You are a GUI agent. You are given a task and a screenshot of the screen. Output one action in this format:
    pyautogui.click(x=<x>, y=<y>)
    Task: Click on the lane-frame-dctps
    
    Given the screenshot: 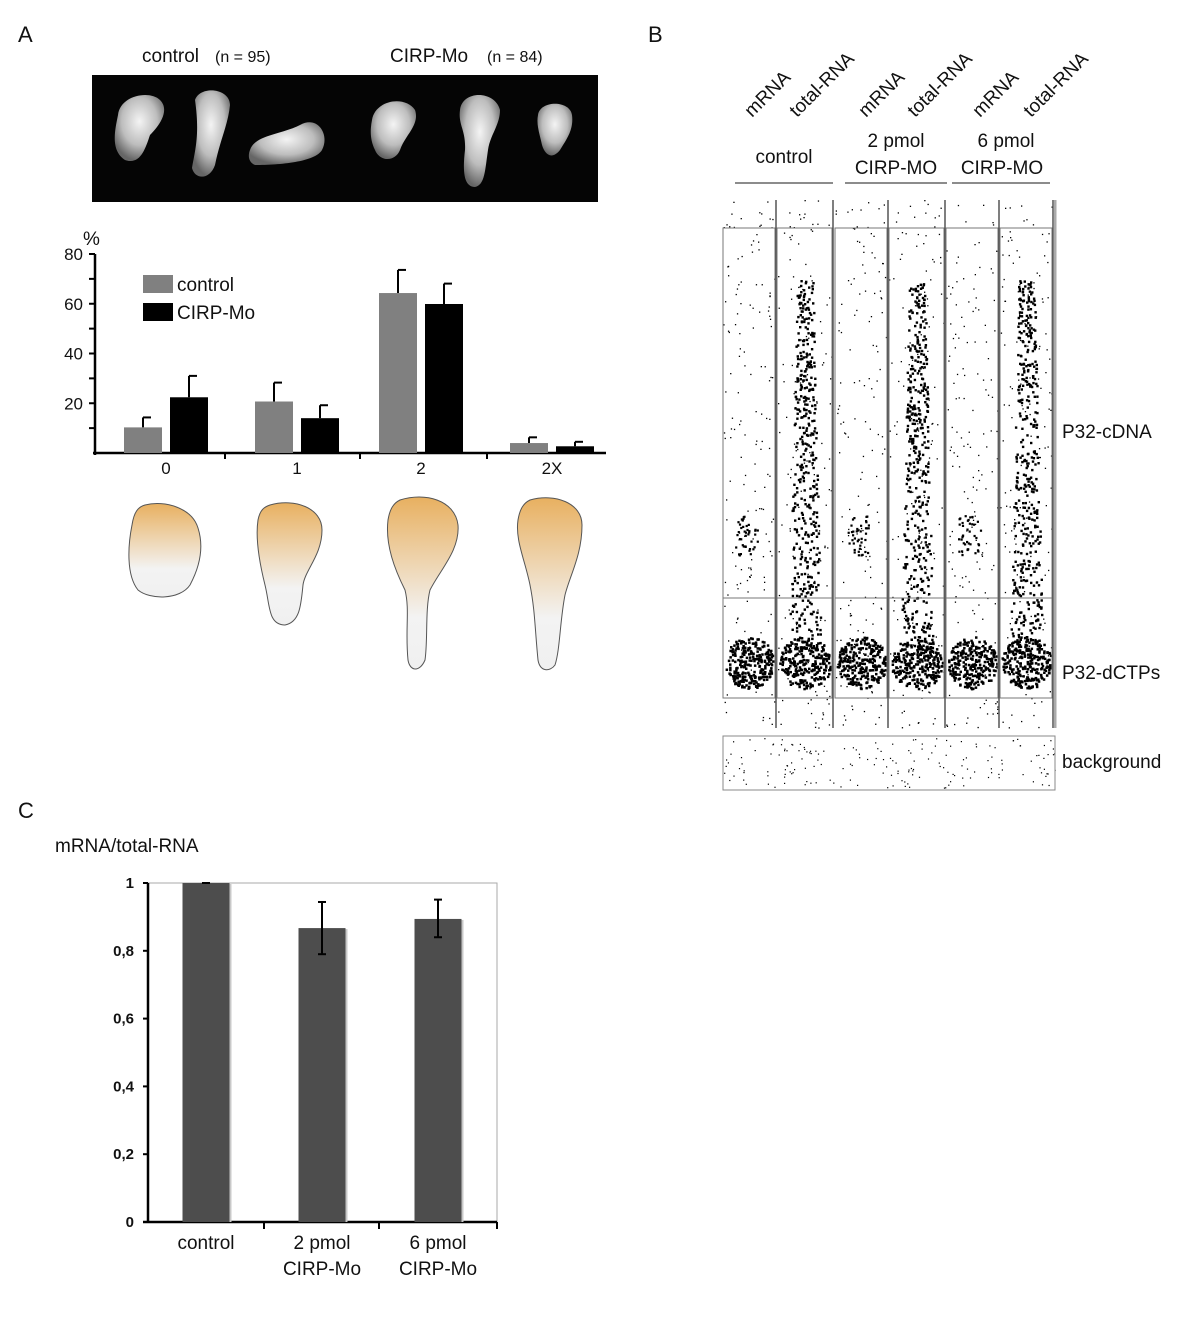 What is the action you would take?
    pyautogui.click(x=861, y=648)
    